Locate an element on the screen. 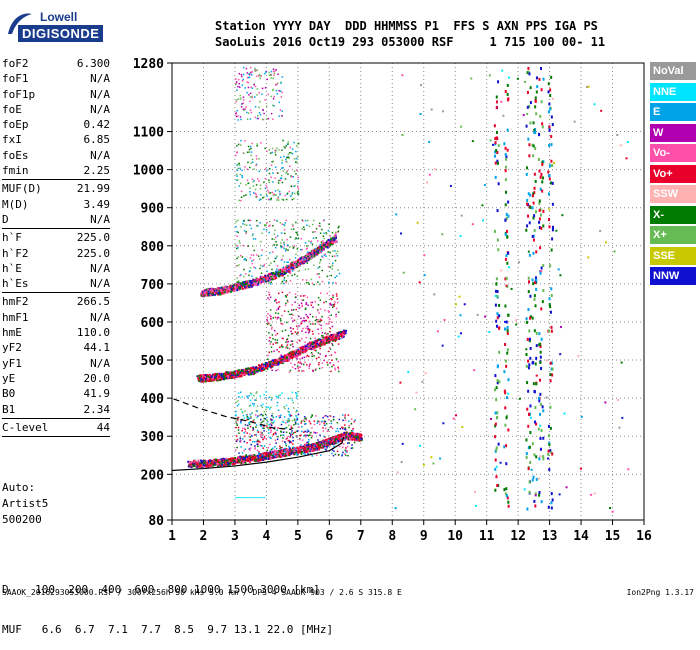  x-tick-label: 13 is located at coordinates (550, 536).